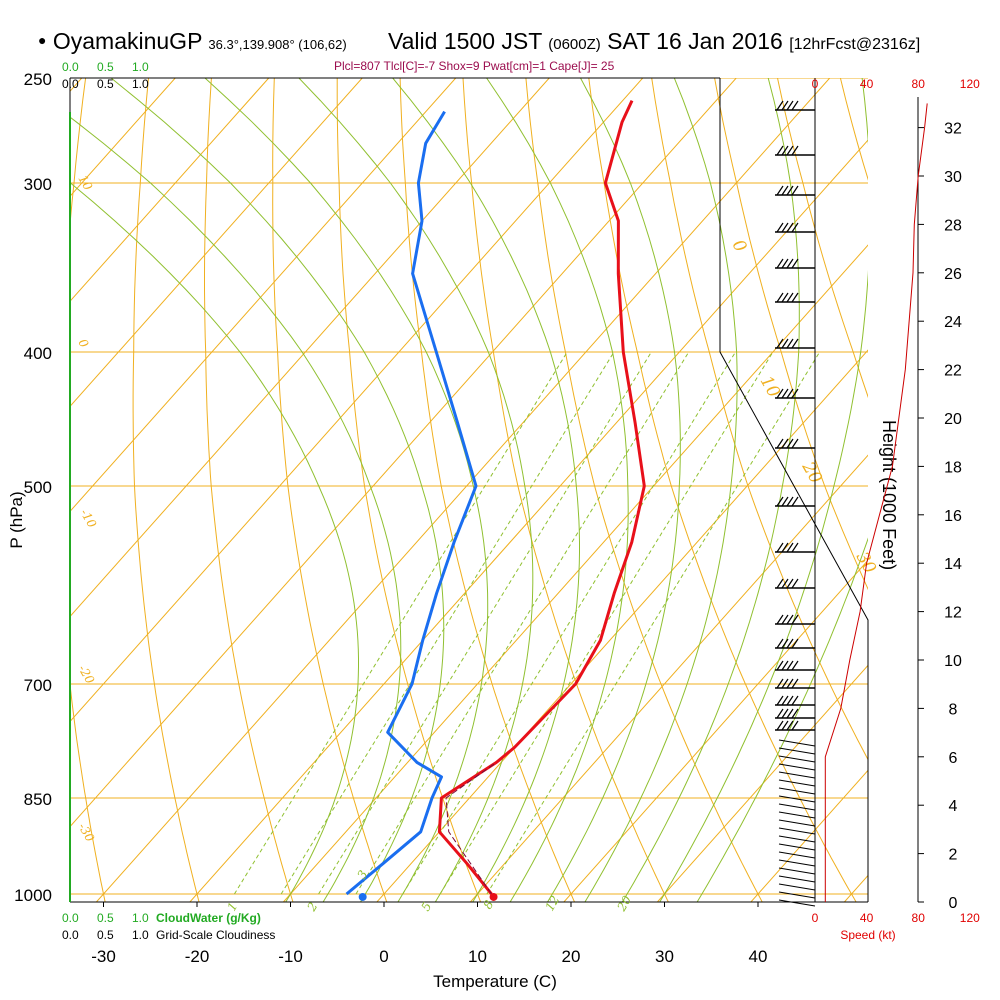 The width and height of the screenshot is (1000, 1000). Describe the element at coordinates (953, 274) in the screenshot. I see `height-tick-label: 26` at that location.